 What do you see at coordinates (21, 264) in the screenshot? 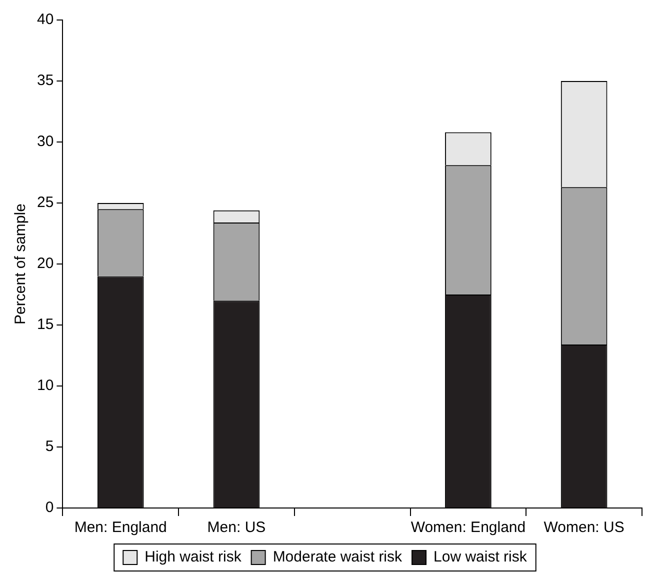
I see `y-axis-title: Percent of sample` at bounding box center [21, 264].